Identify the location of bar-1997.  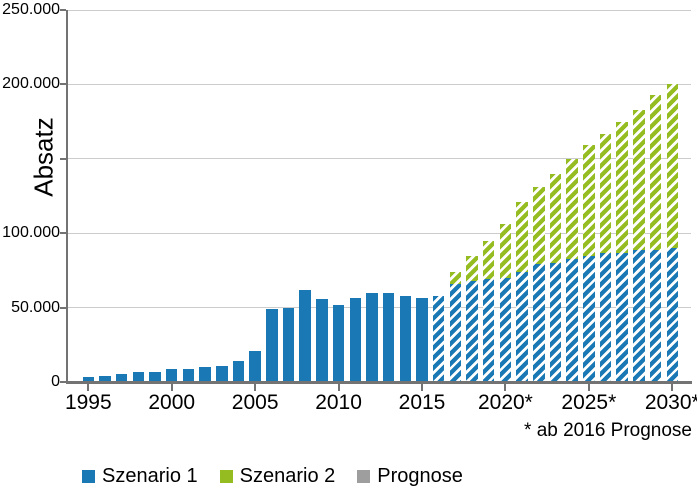
(121, 377).